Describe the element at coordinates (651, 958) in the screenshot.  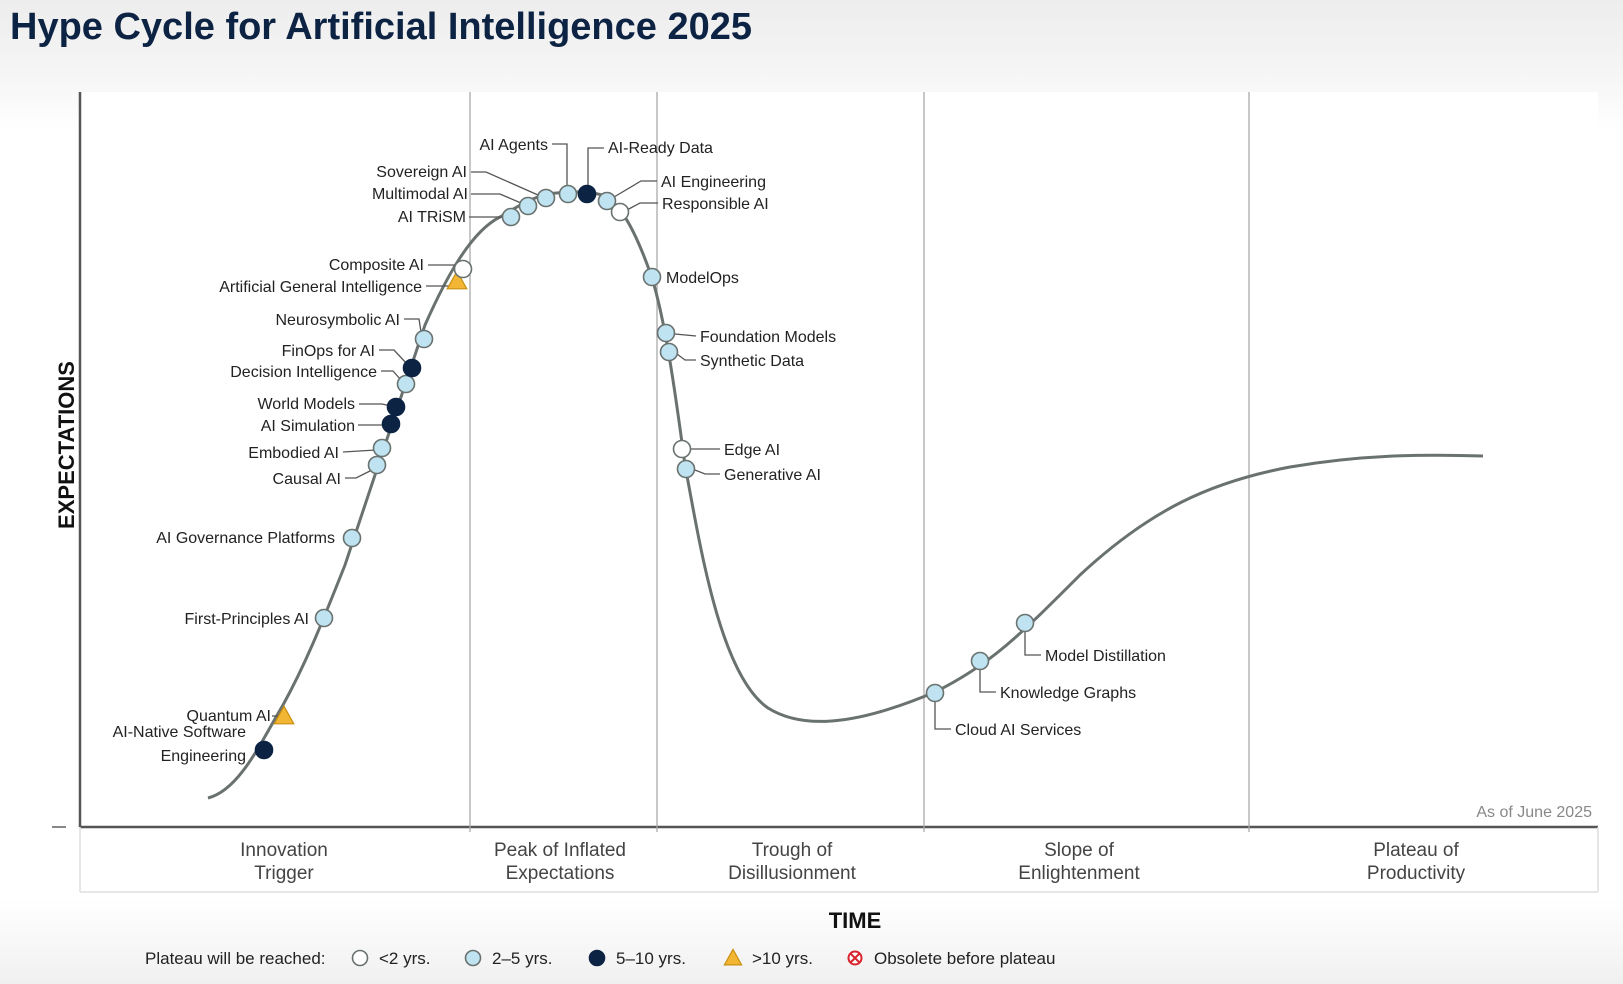
I see `legend-label-5to10: 5–10 yrs.` at that location.